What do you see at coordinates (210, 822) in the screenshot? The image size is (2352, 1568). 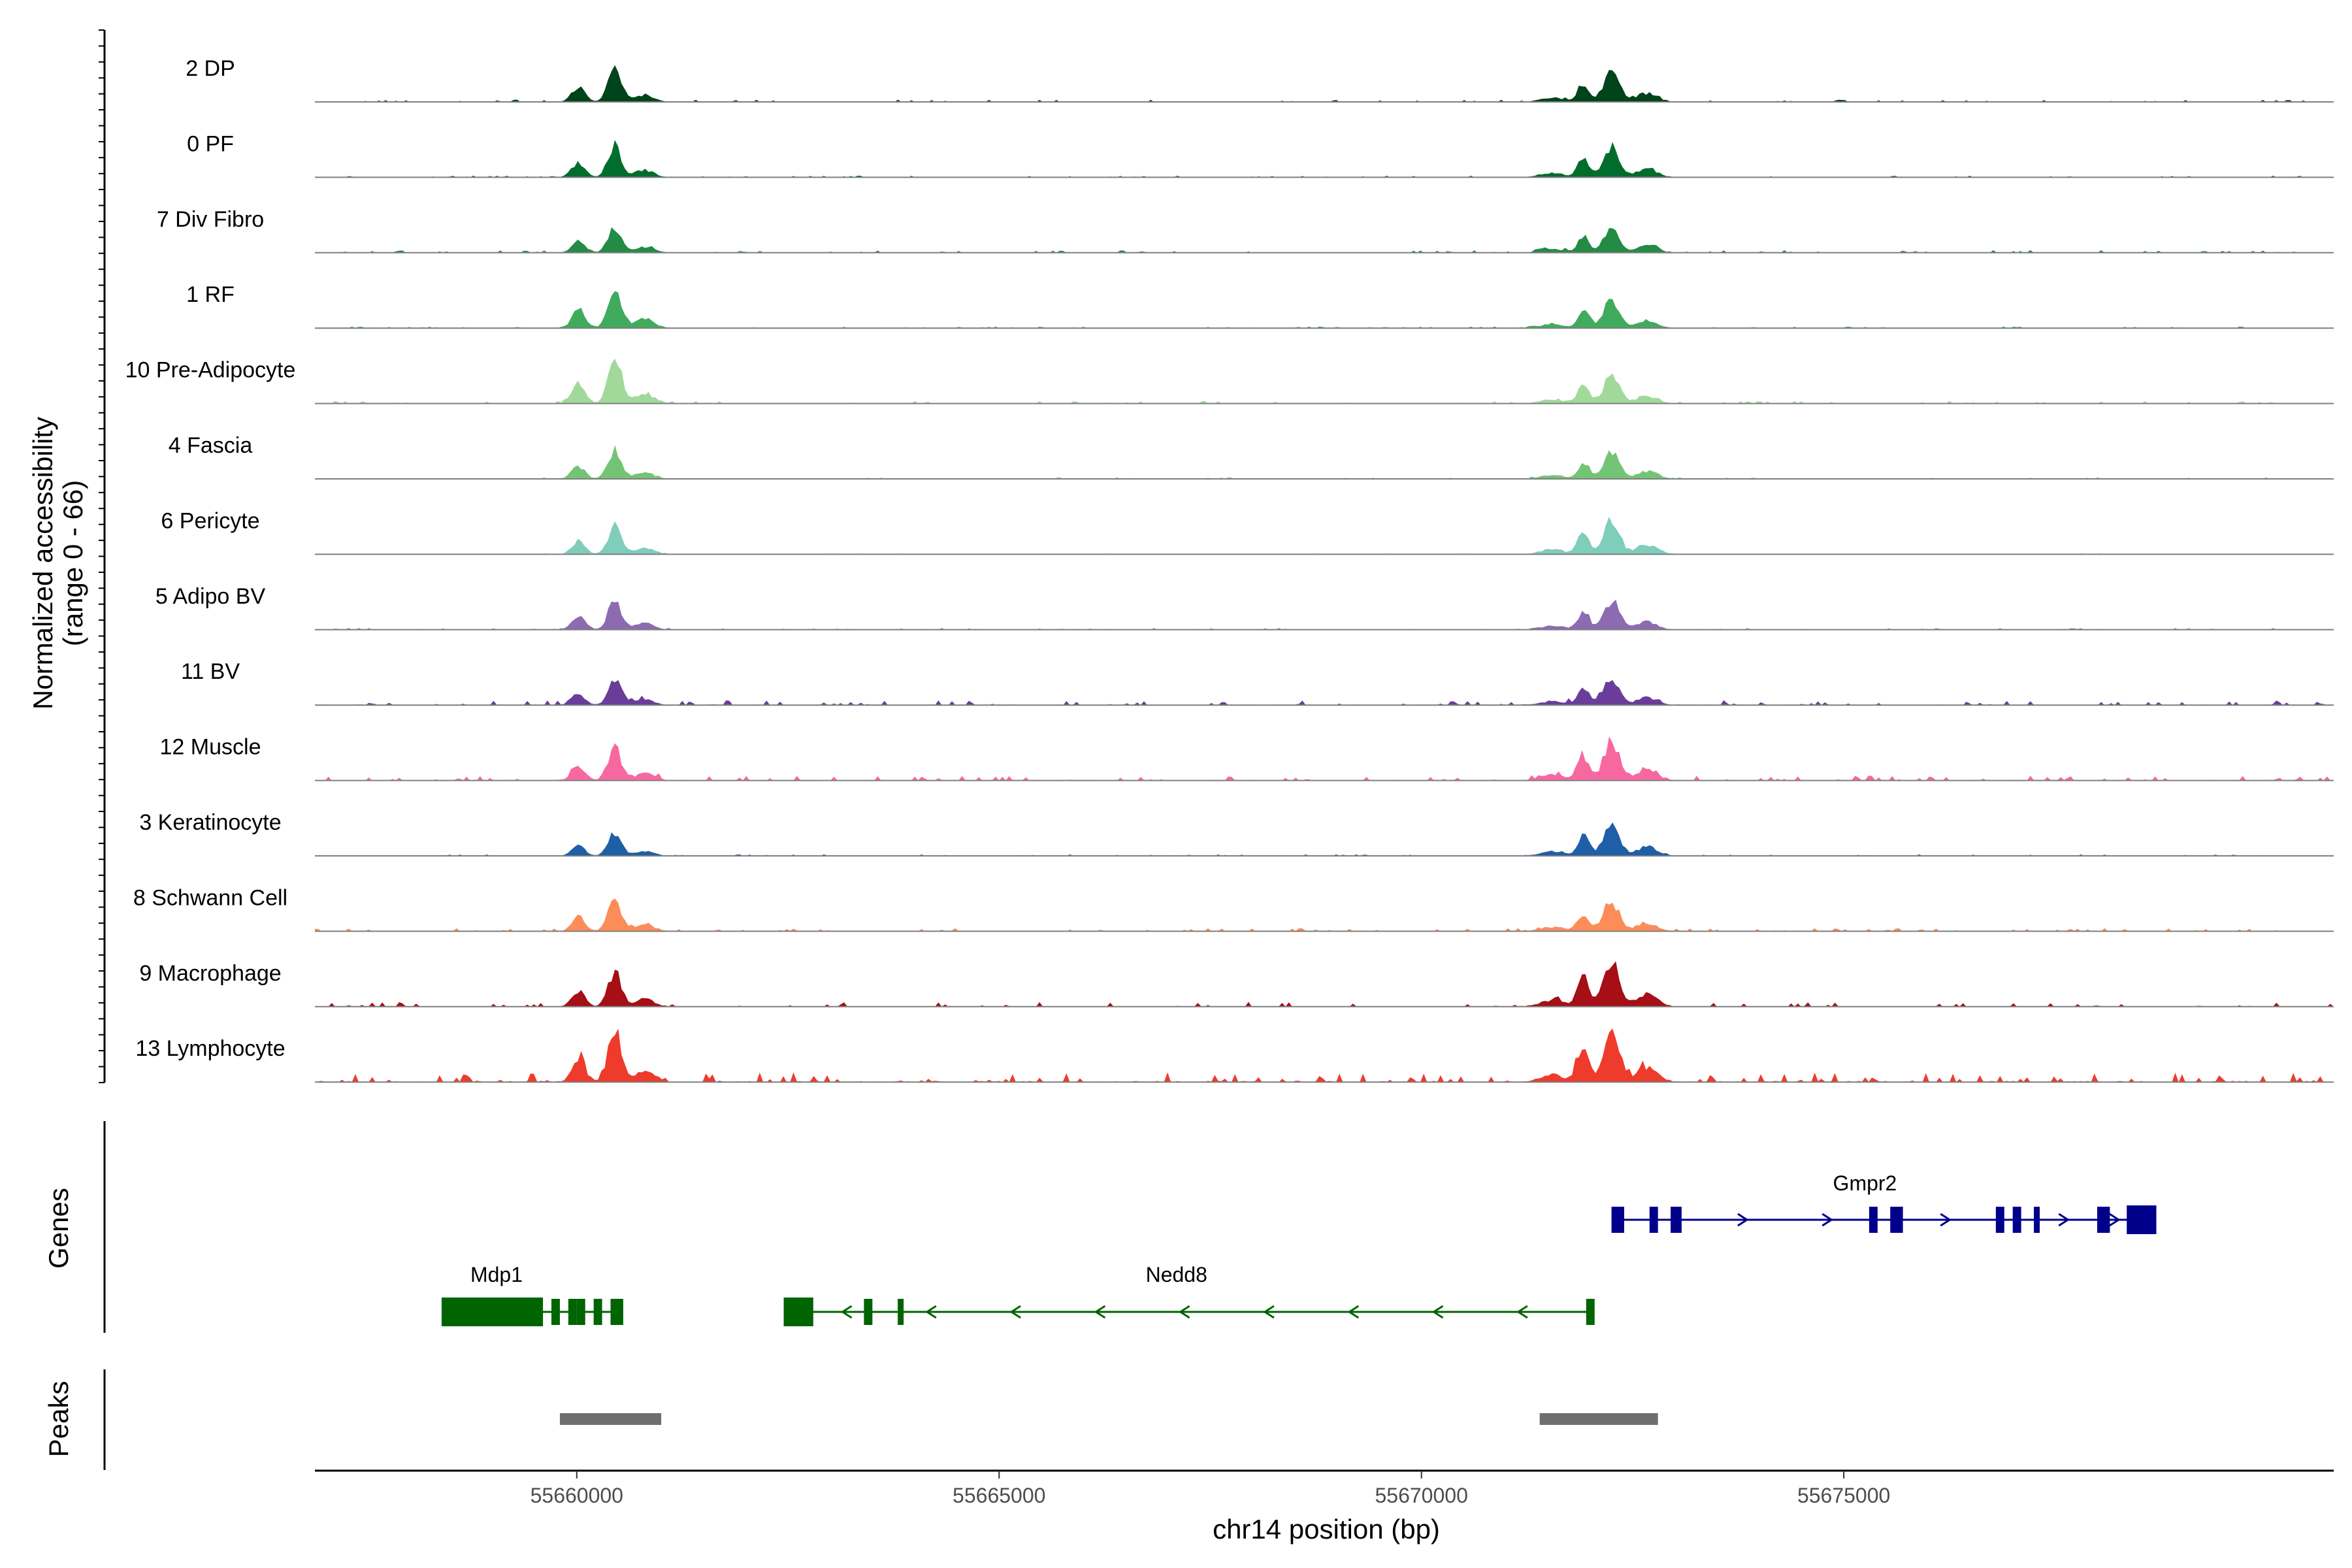 I see `track-label: 3 Keratinocyte` at bounding box center [210, 822].